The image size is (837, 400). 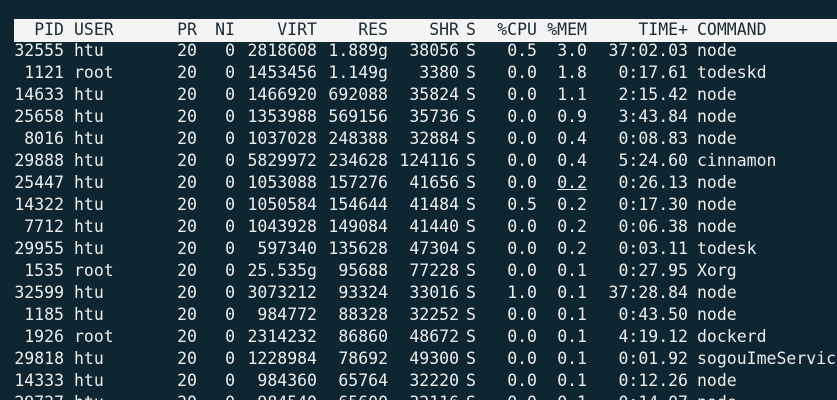 What do you see at coordinates (39, 204) in the screenshot?
I see `process-cell: 14322` at bounding box center [39, 204].